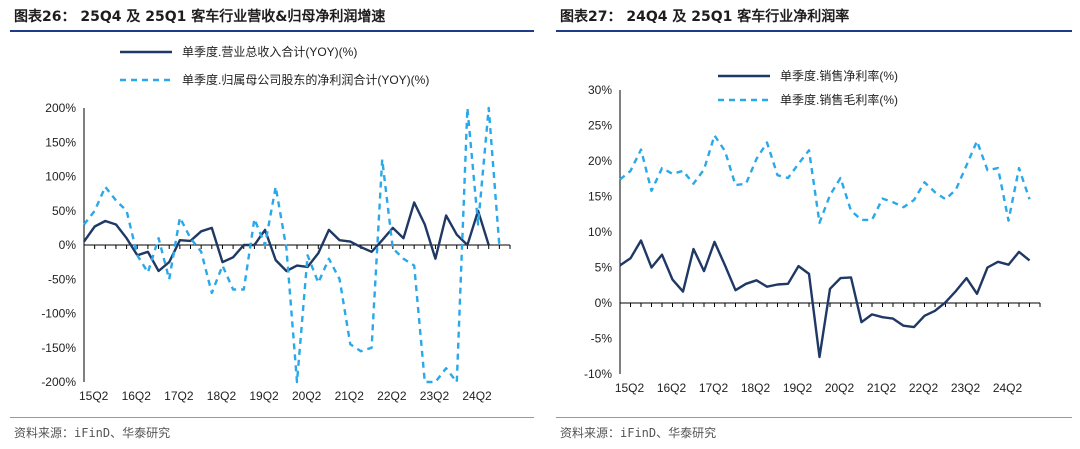 This screenshot has height=449, width=1080. What do you see at coordinates (269, 51) in the screenshot?
I see `legend-label: 单季度.营业总收入合计(YOY)(%)` at bounding box center [269, 51].